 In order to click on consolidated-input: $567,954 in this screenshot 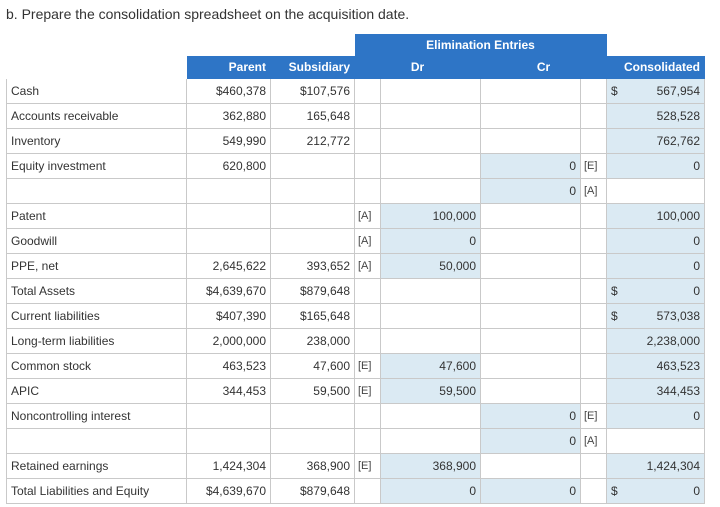, I will do `click(655, 91)`.